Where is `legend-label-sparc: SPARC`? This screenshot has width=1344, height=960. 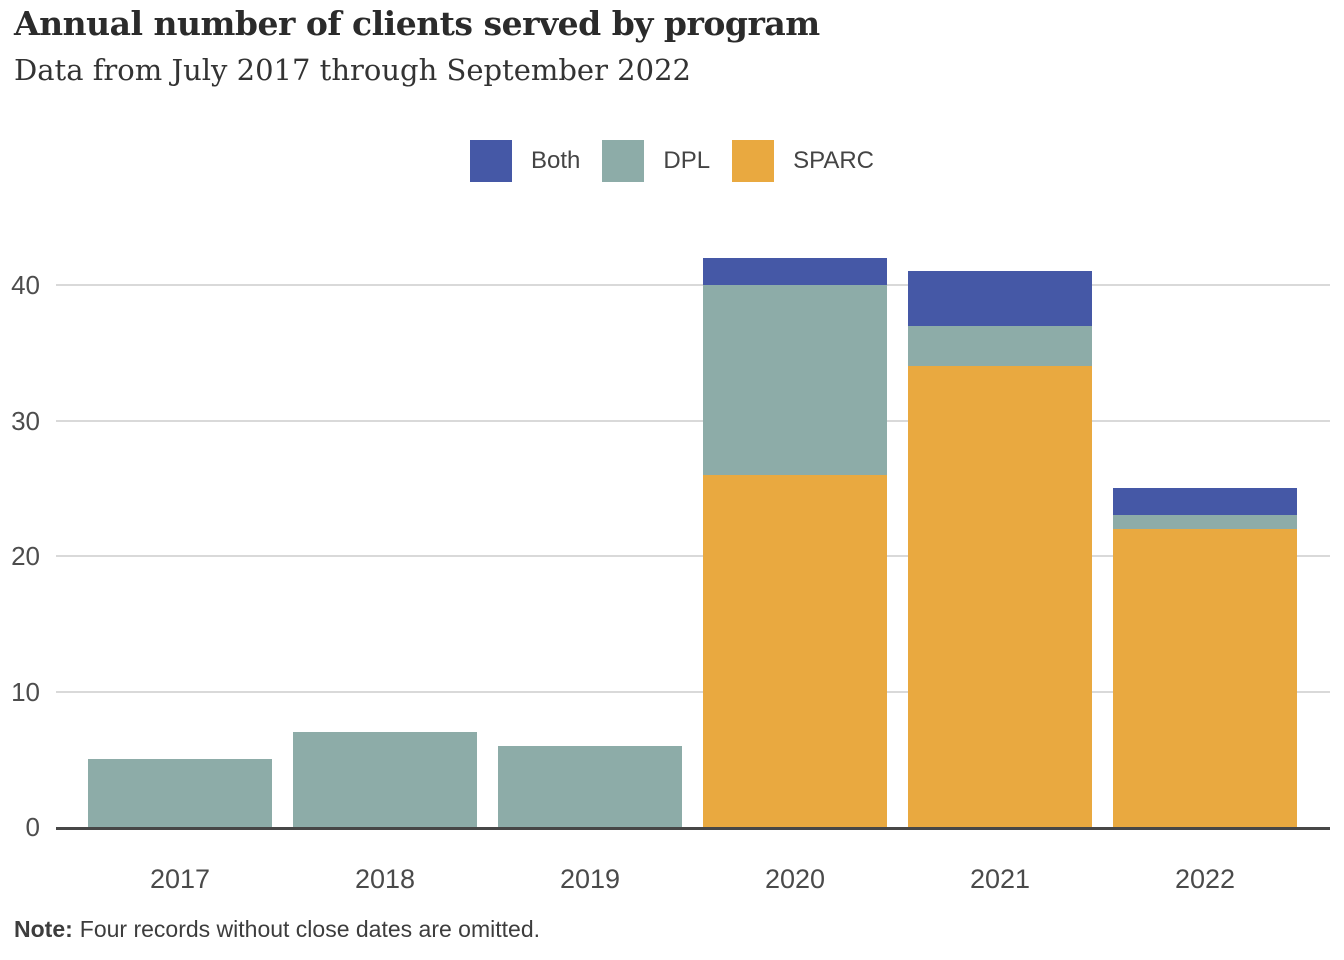 legend-label-sparc: SPARC is located at coordinates (833, 160).